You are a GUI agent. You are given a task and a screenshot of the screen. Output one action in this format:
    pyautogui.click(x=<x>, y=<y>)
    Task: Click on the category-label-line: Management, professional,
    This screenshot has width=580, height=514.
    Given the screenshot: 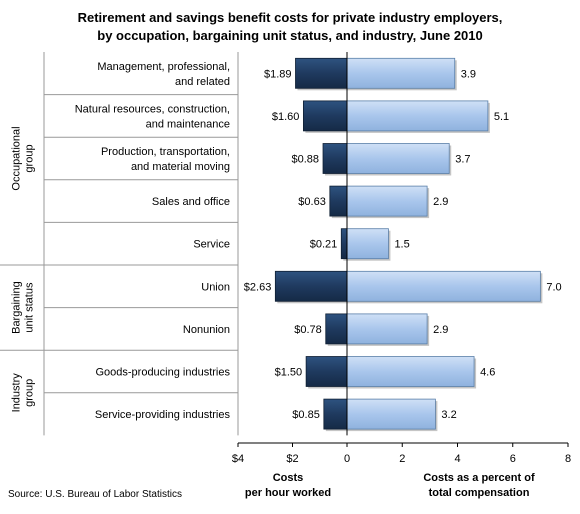 What is the action you would take?
    pyautogui.click(x=163, y=67)
    